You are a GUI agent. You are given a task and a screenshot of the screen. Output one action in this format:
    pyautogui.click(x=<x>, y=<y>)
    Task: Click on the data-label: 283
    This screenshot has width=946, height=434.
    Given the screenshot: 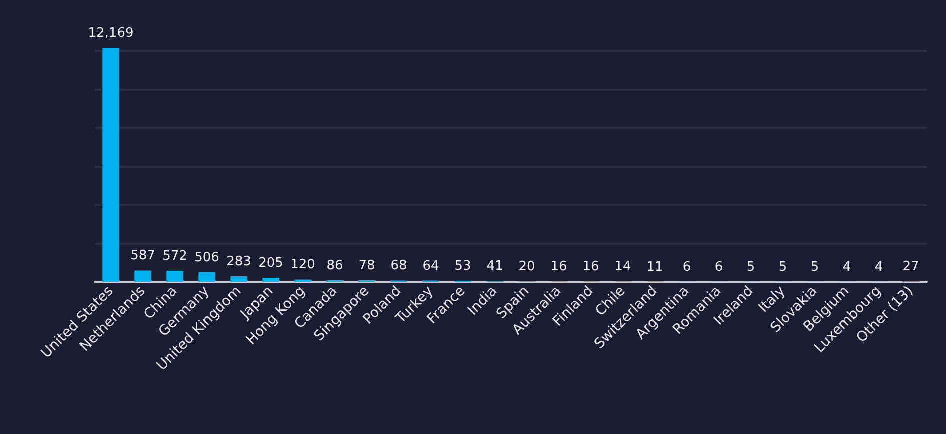 What is the action you would take?
    pyautogui.click(x=239, y=262)
    